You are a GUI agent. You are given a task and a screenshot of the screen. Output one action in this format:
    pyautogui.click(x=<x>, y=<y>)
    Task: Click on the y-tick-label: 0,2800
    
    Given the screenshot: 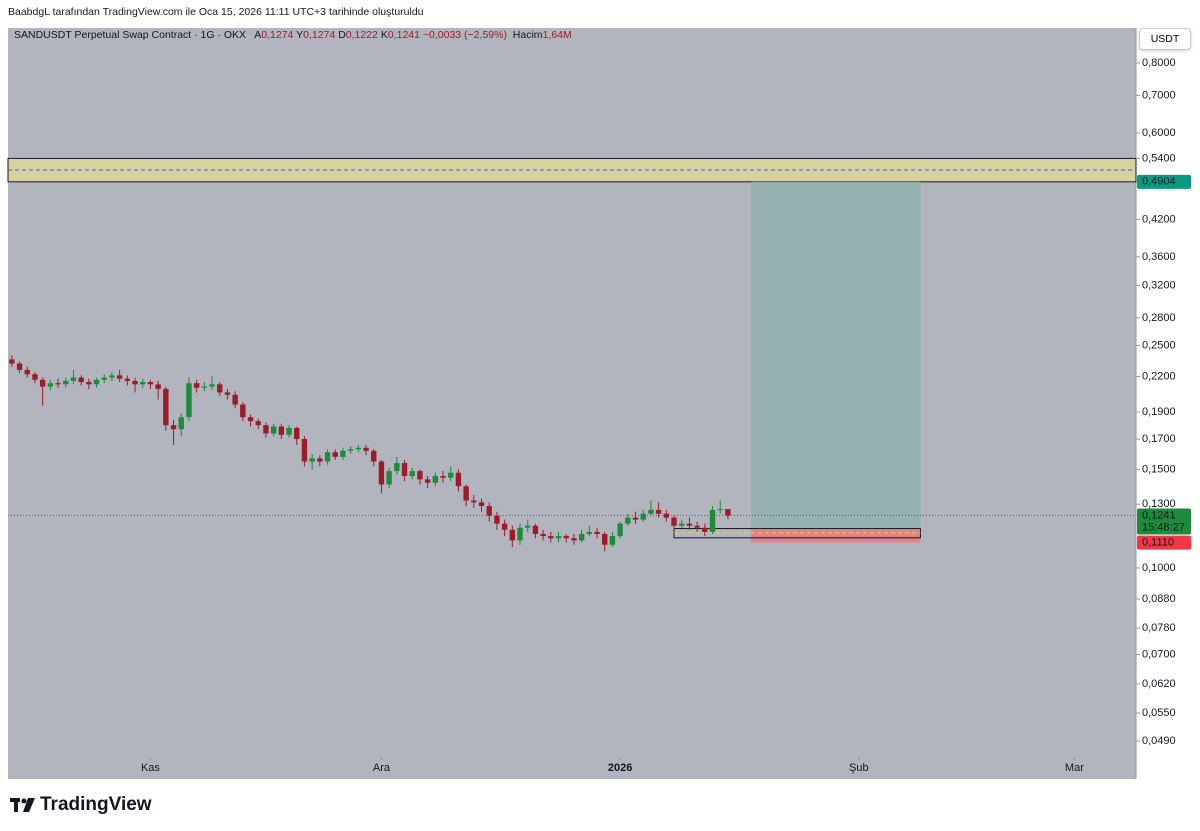 What is the action you would take?
    pyautogui.click(x=1159, y=318)
    